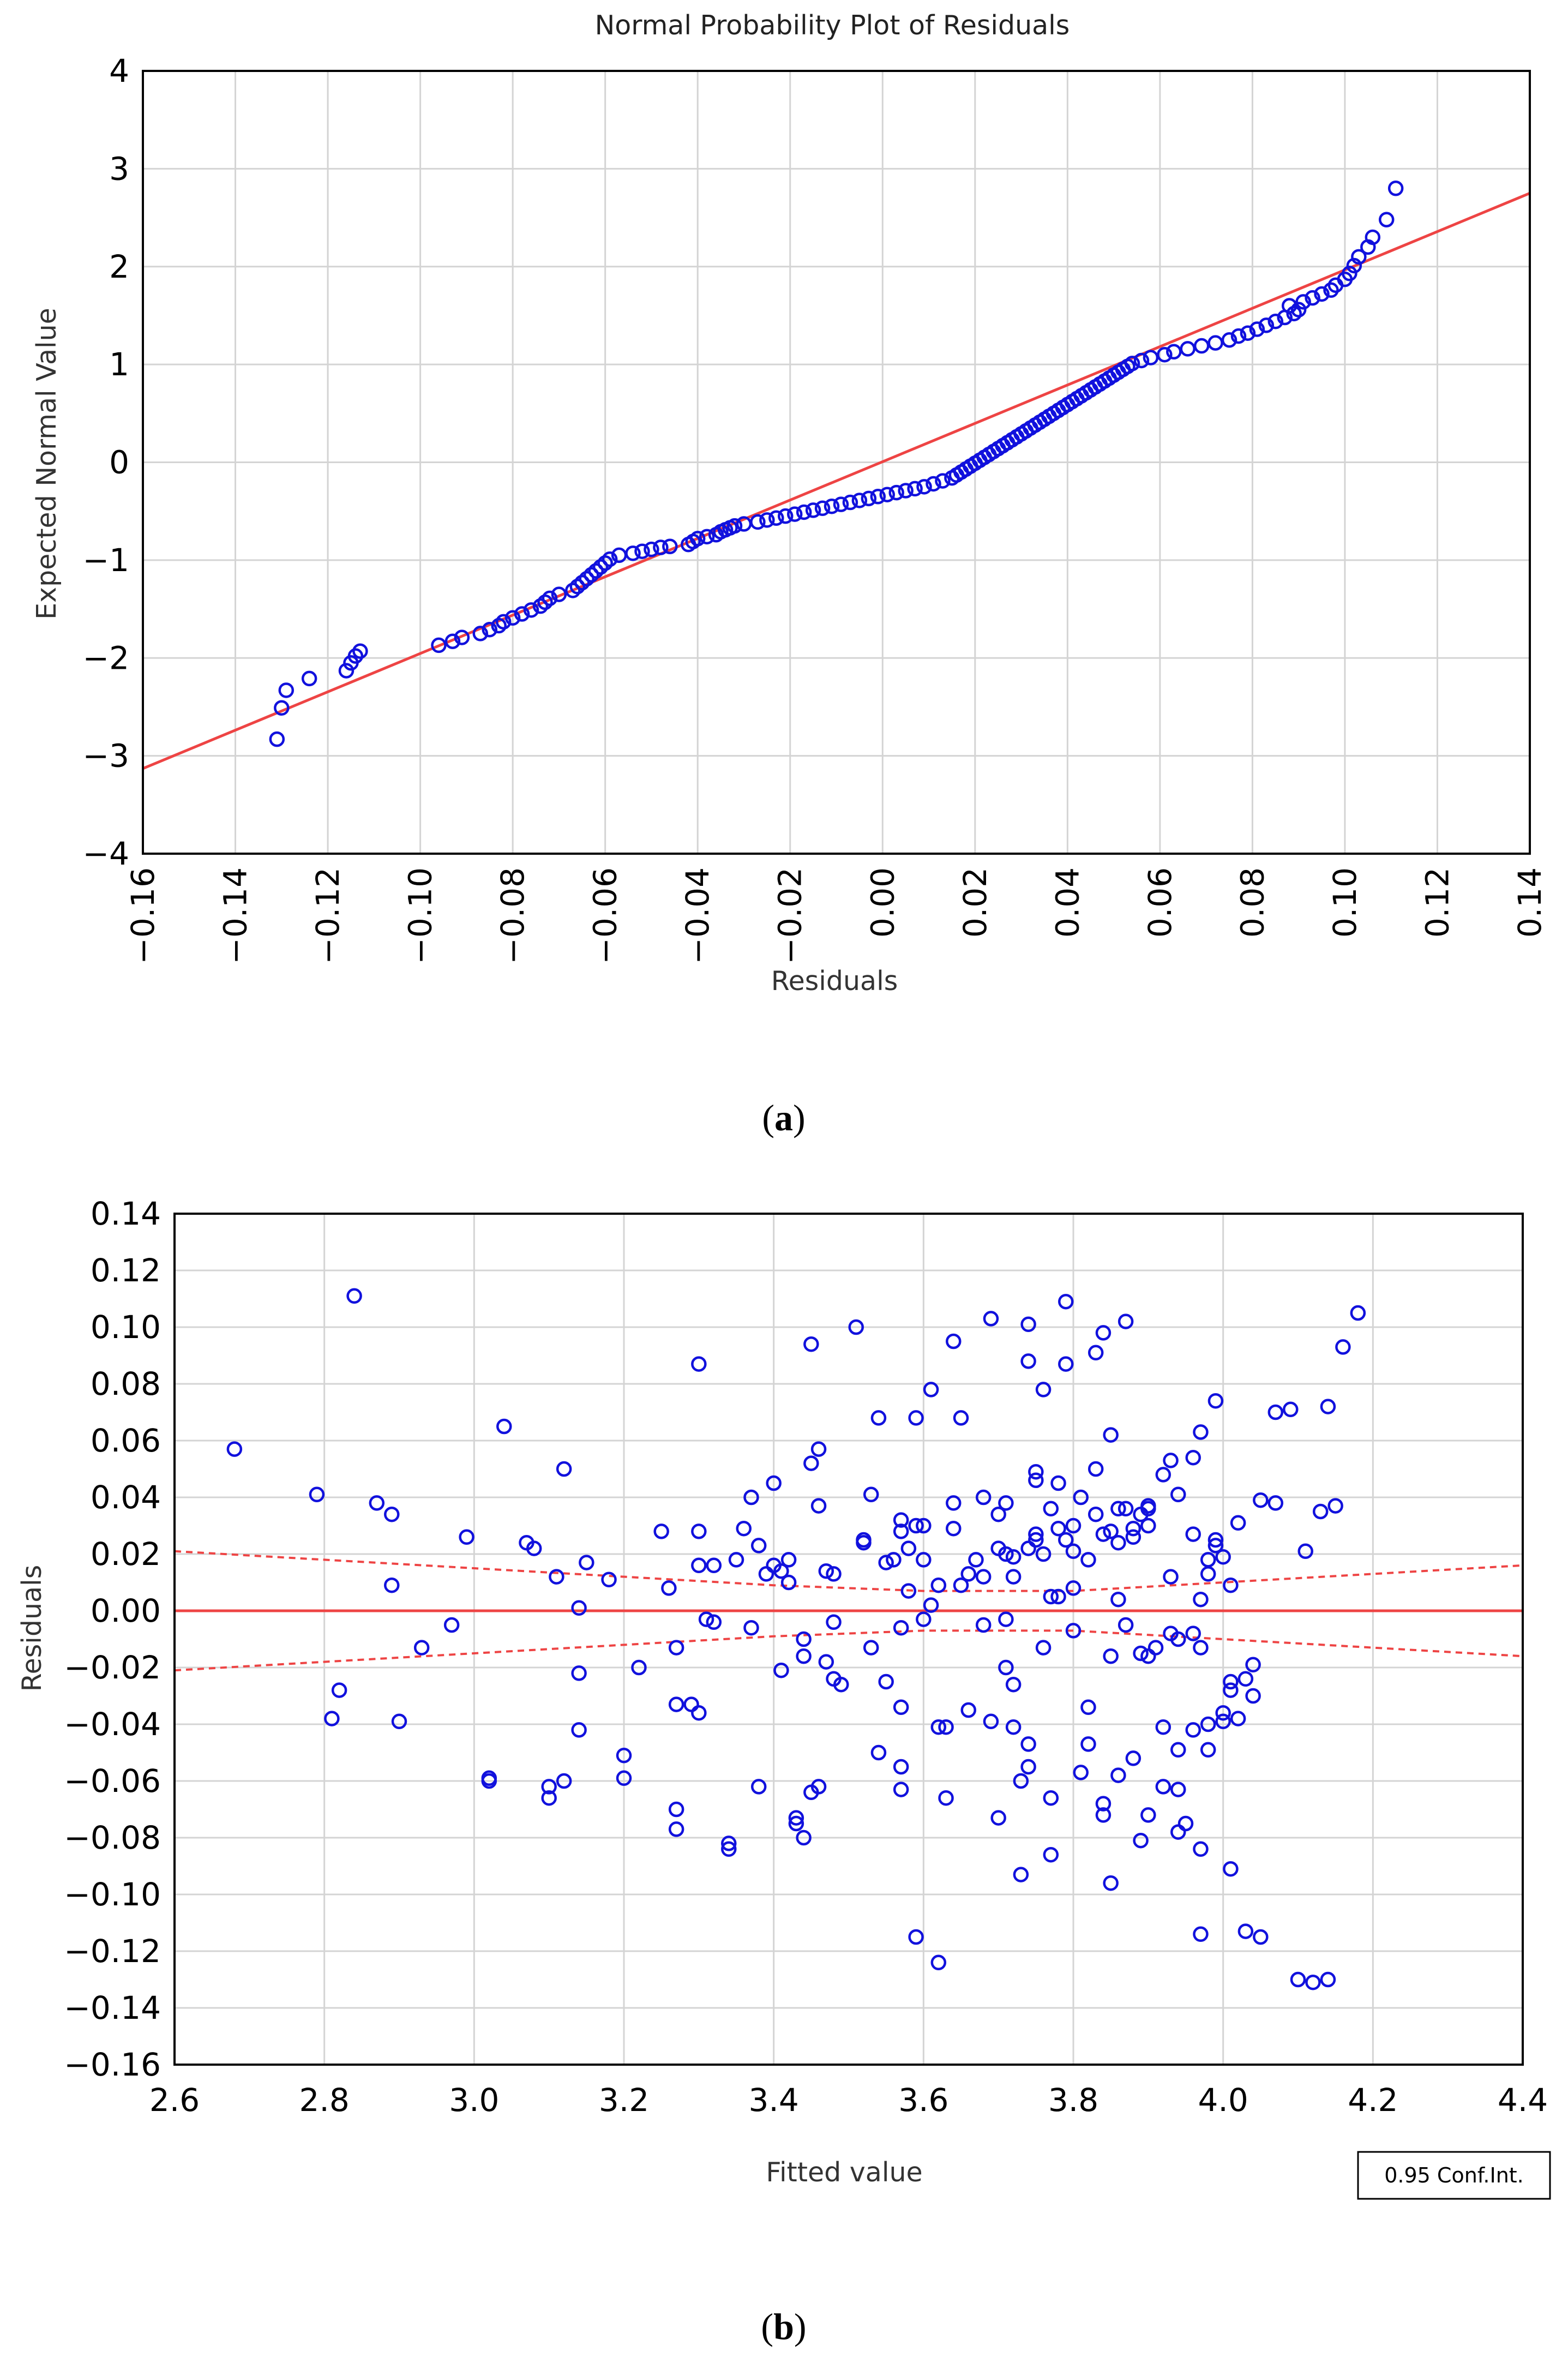 The width and height of the screenshot is (1568, 2357). I want to click on panel-b-x-tick-label: 3.4, so click(774, 2100).